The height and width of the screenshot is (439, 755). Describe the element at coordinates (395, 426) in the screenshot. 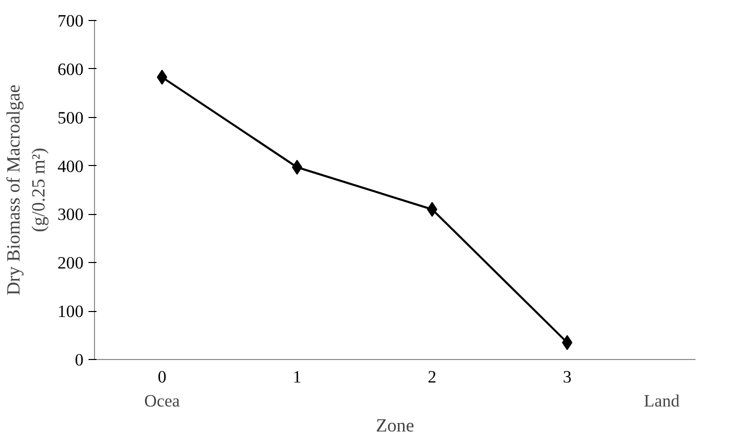

I see `x-axis-title: Zone` at that location.